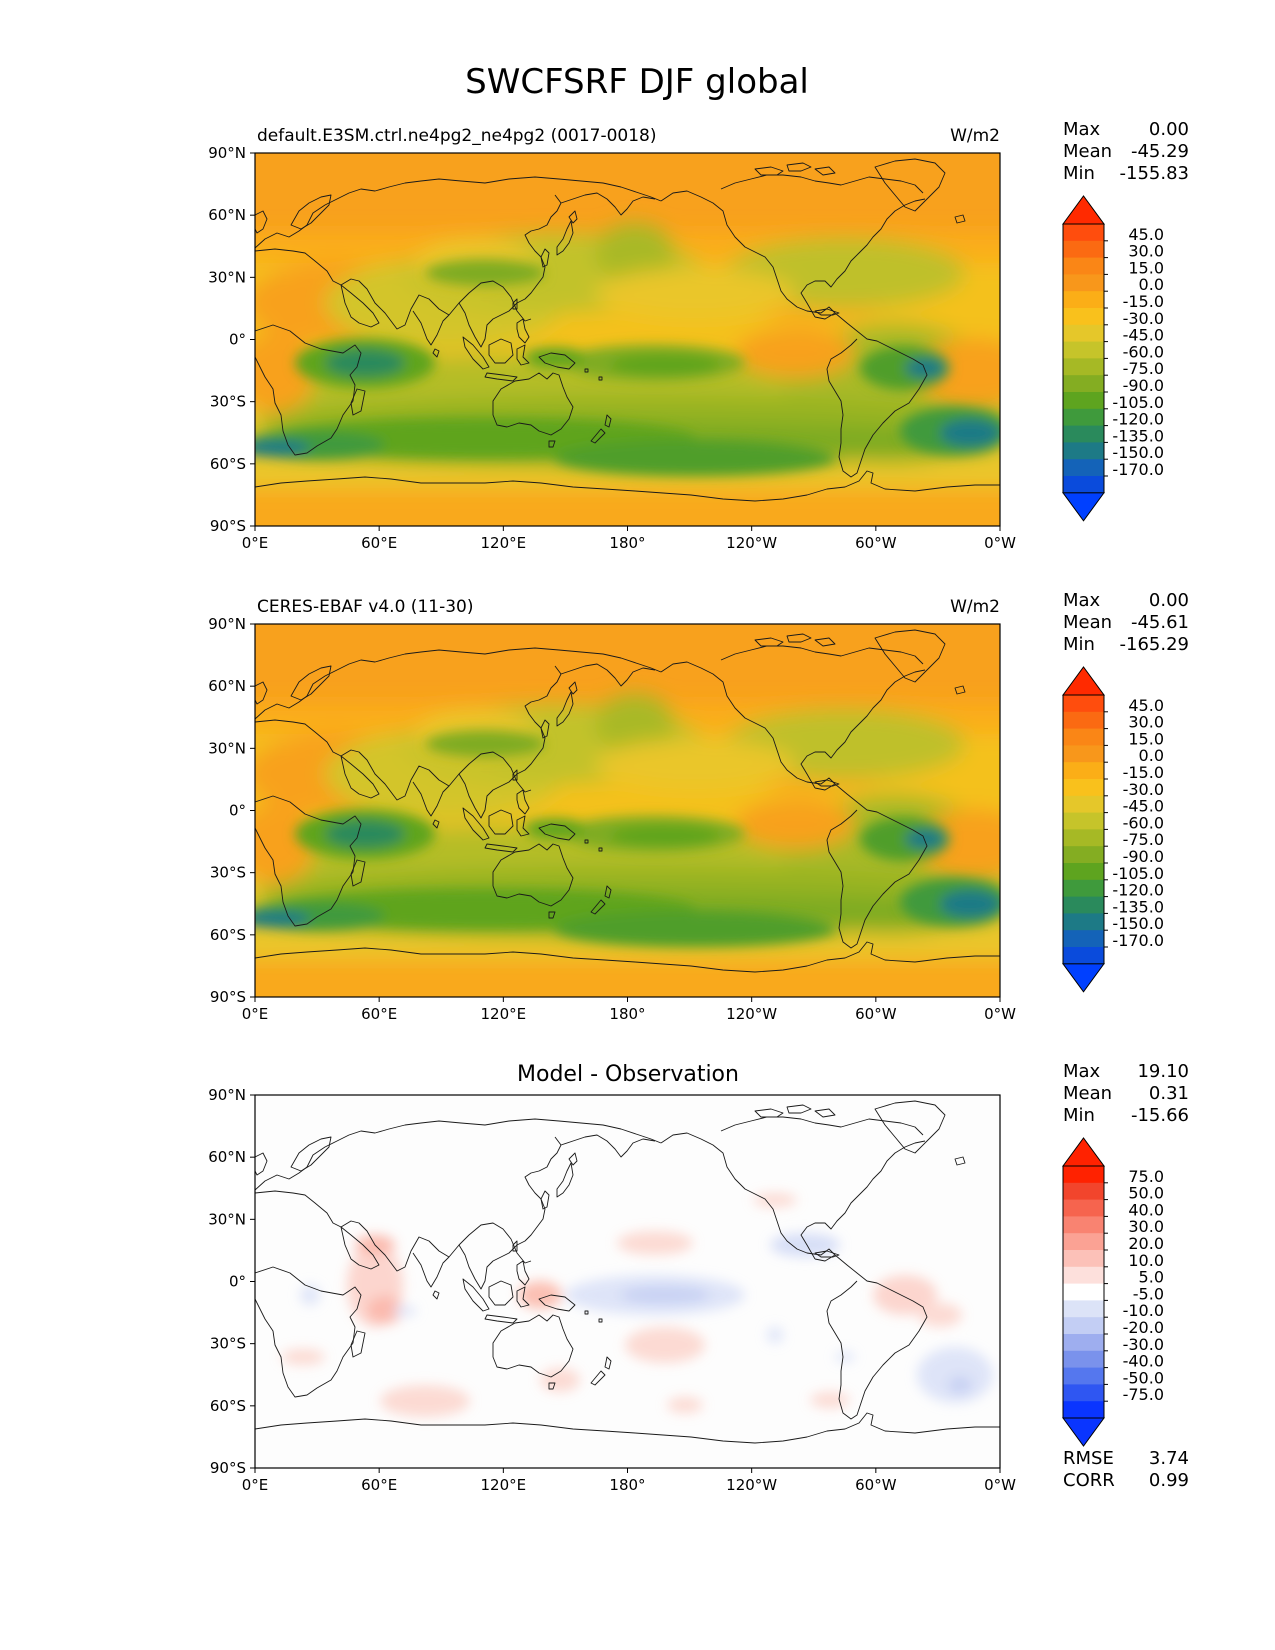 Image resolution: width=1275 pixels, height=1650 pixels. Describe the element at coordinates (975, 607) in the screenshot. I see `panel-obs-units: W/m2` at that location.